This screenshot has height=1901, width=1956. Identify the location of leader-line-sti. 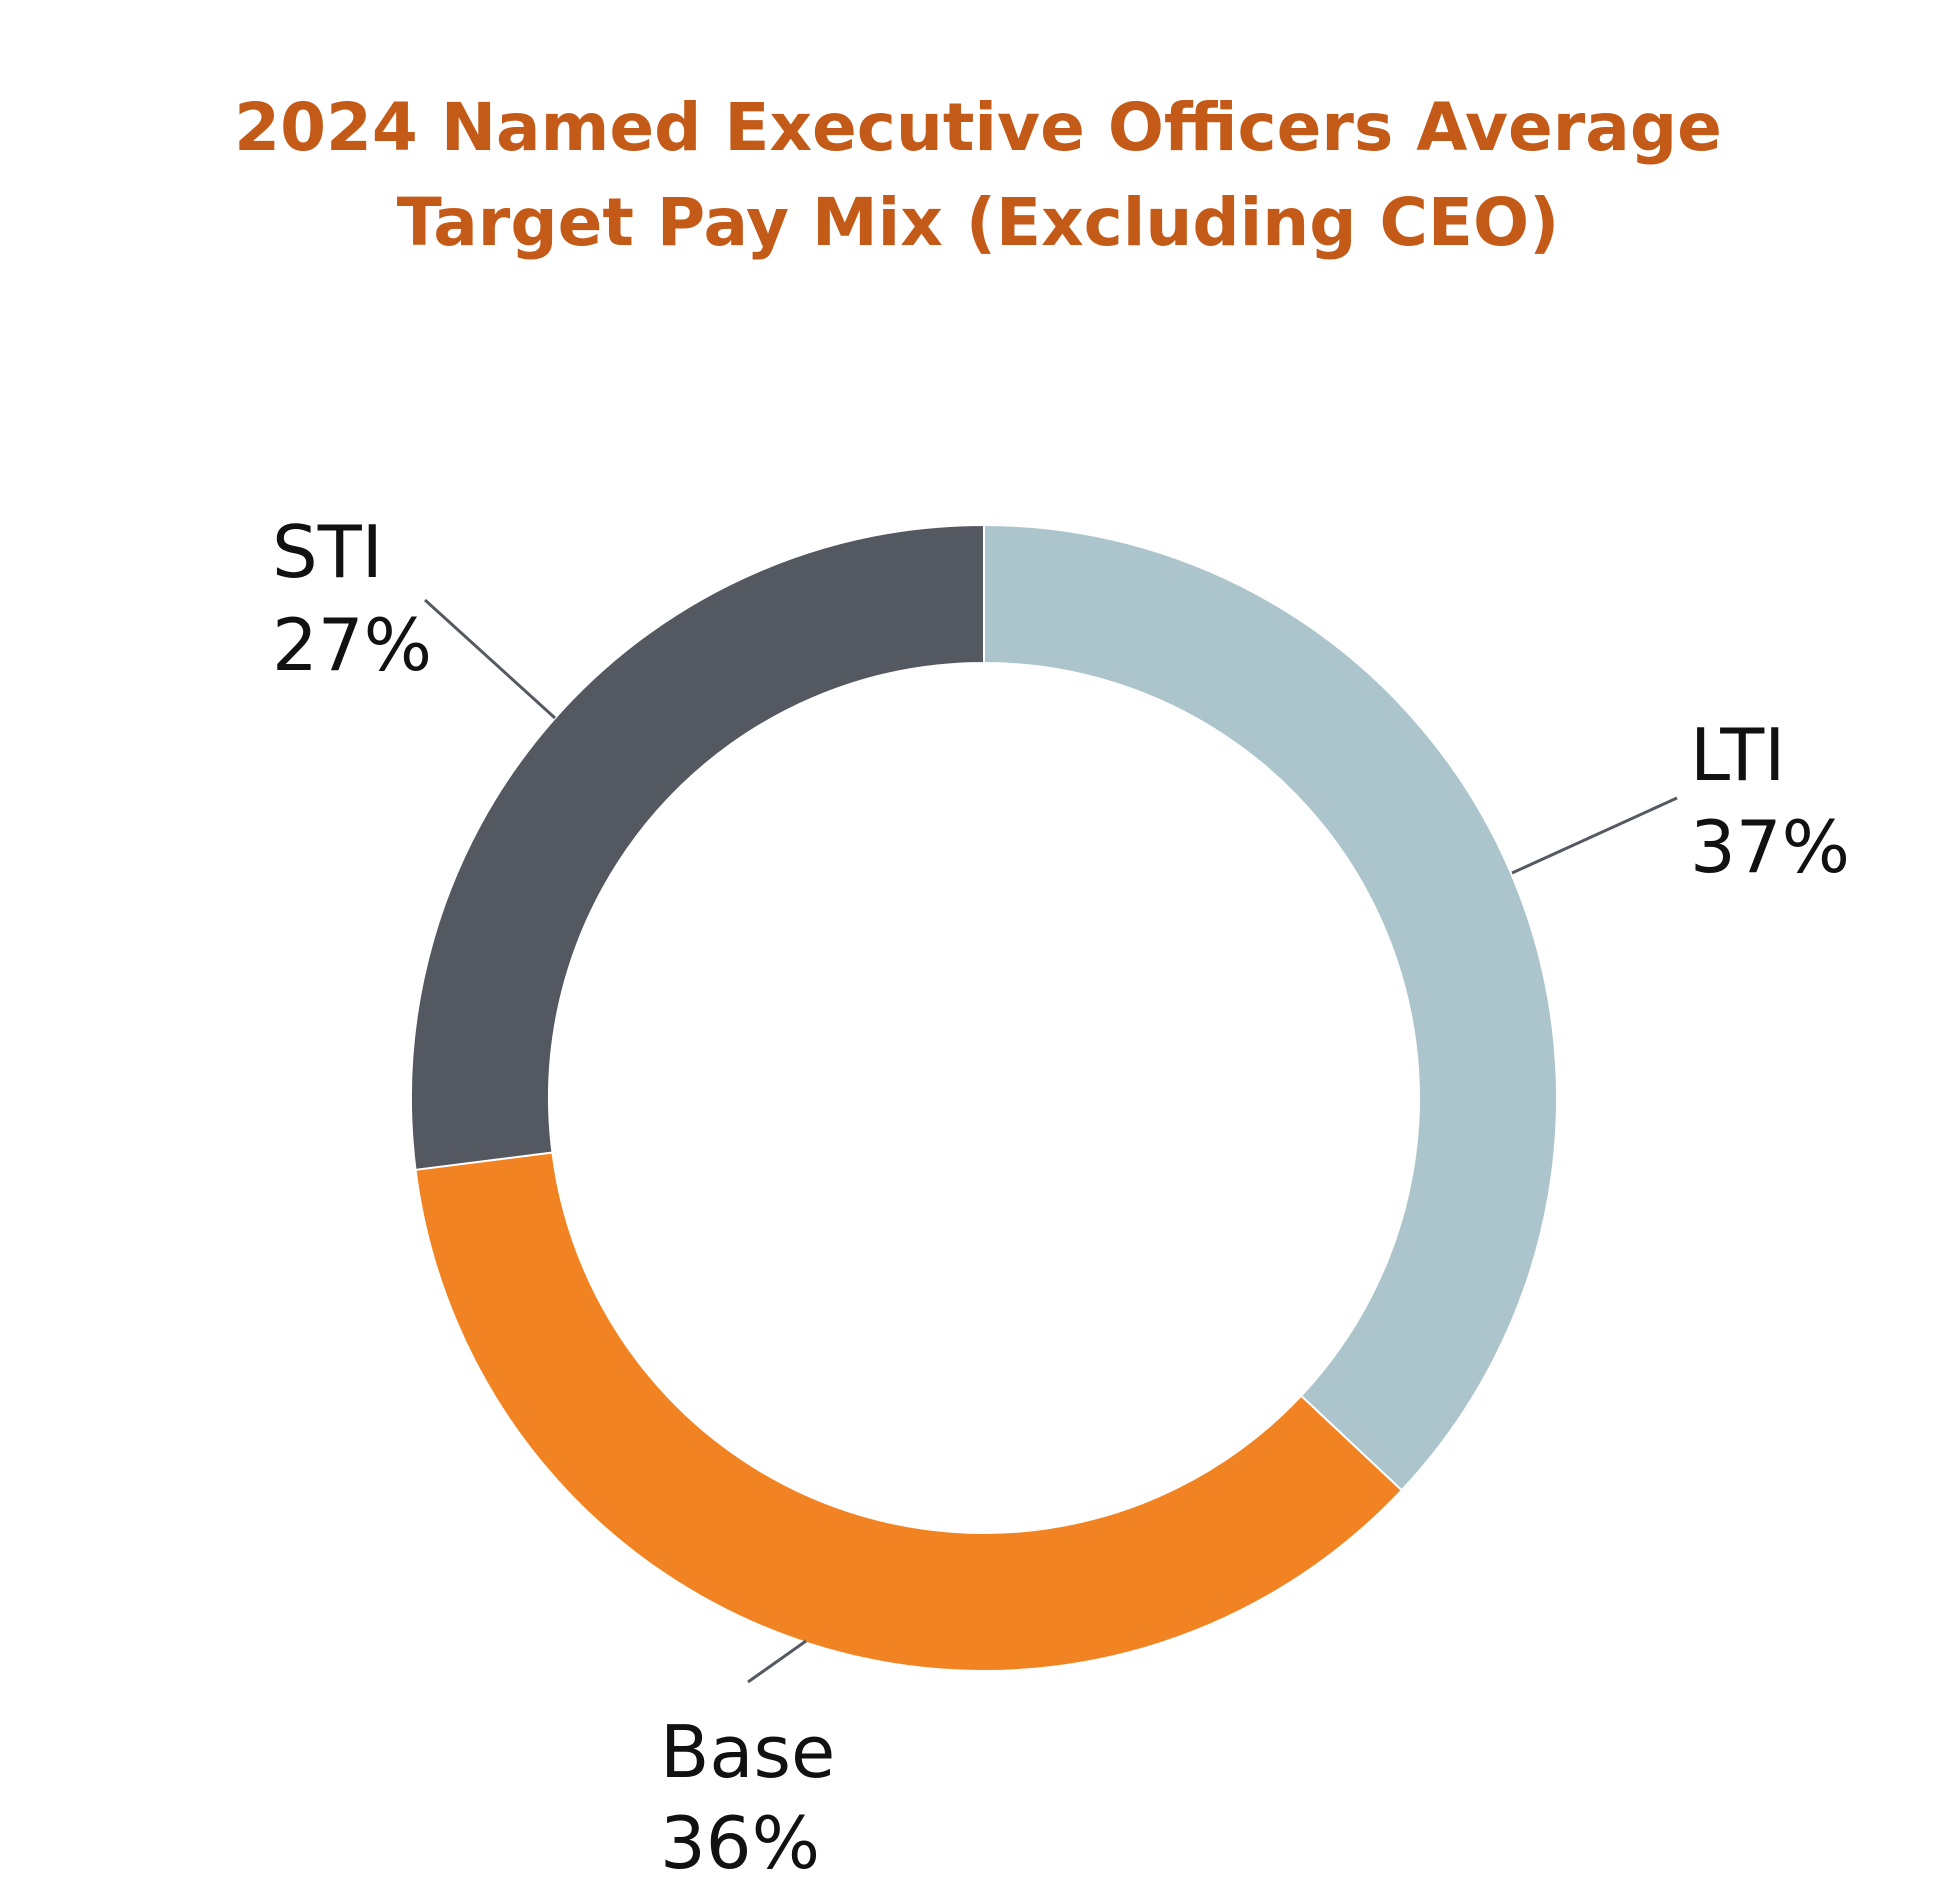
(490, 659).